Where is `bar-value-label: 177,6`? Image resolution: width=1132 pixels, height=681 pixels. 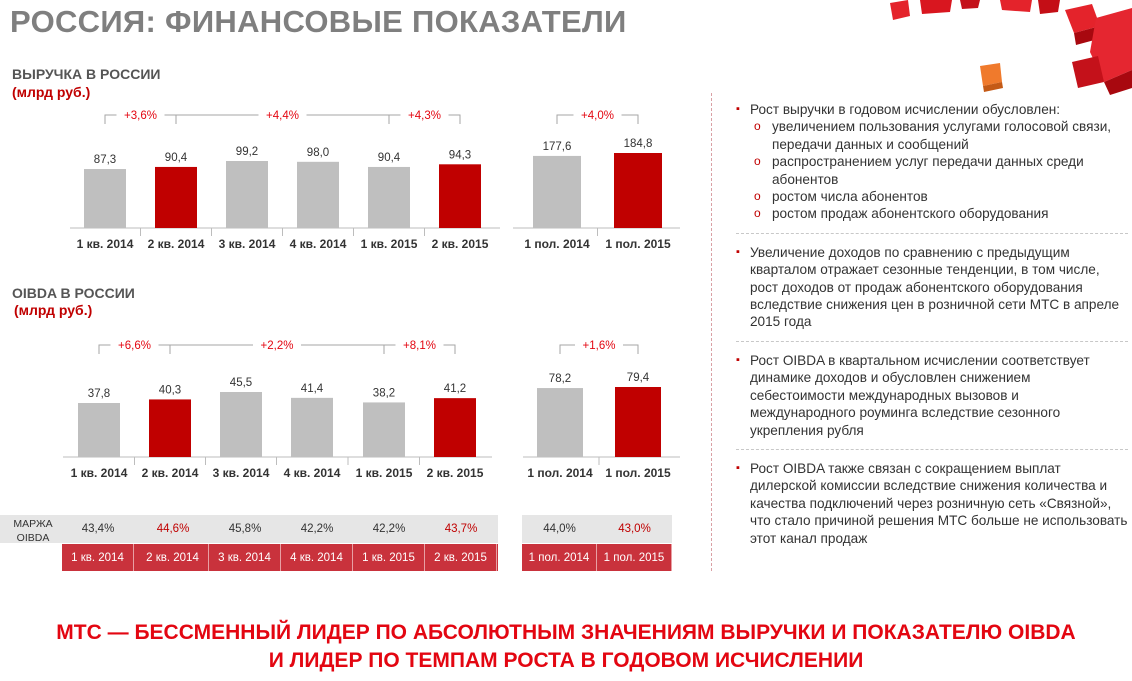 bar-value-label: 177,6 is located at coordinates (557, 147).